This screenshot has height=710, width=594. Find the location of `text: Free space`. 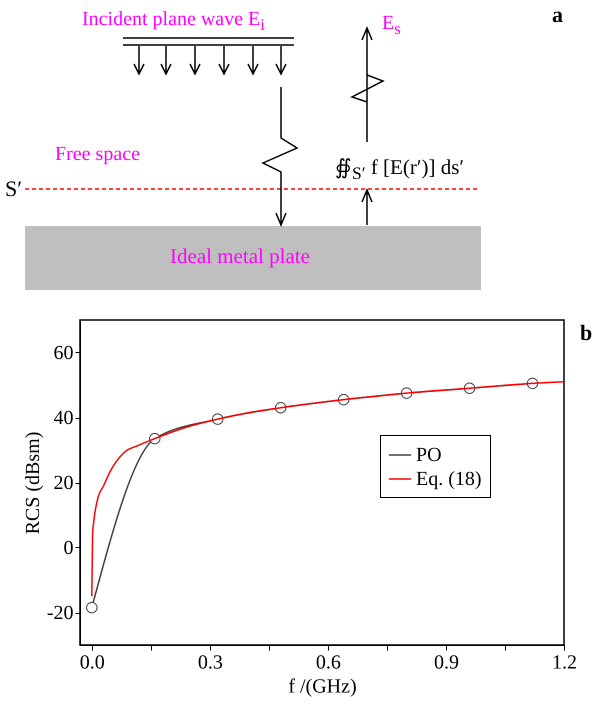

text: Free space is located at coordinates (97, 154).